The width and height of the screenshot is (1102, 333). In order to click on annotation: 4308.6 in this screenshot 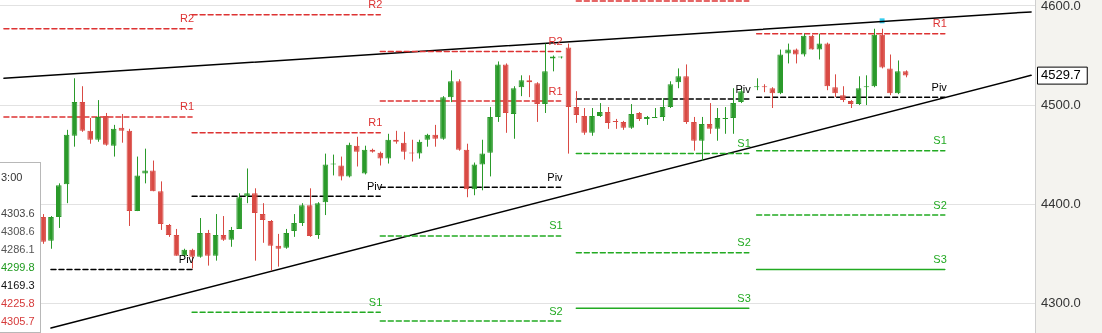, I will do `click(18, 231)`.